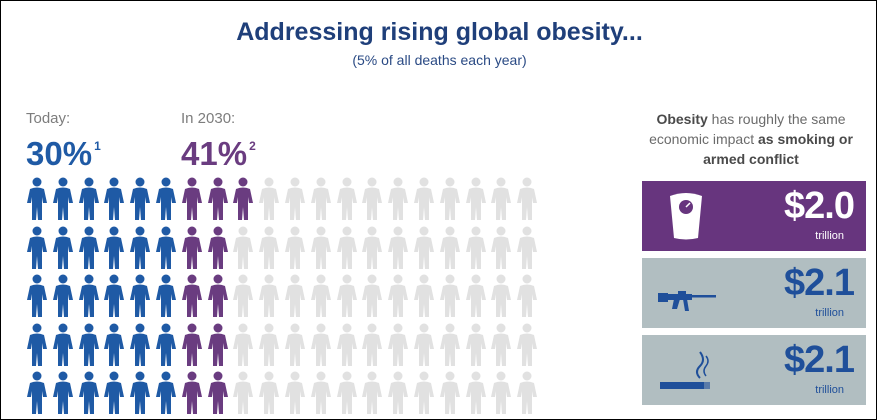  I want to click on intro-bold-2: as smoking or armed conflict, so click(778, 149).